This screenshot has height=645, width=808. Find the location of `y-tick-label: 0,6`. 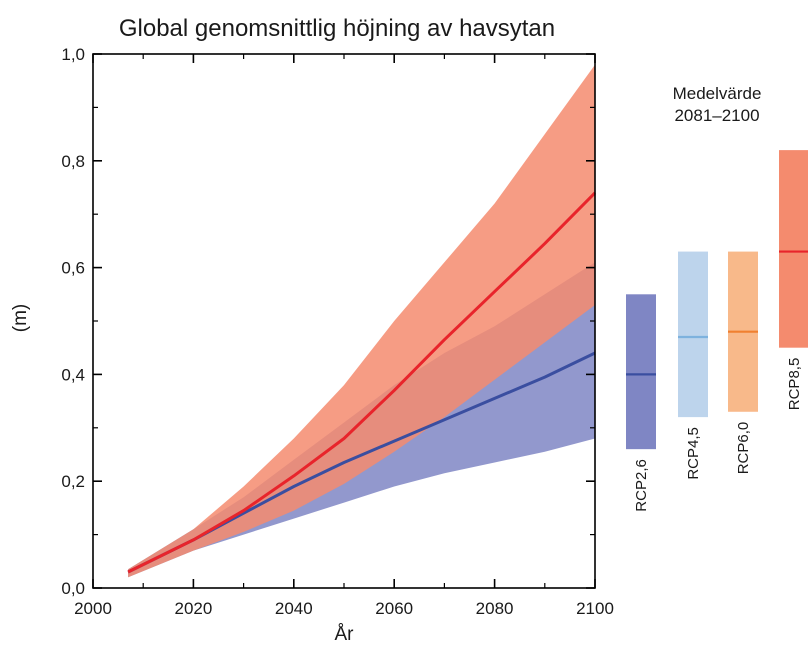

y-tick-label: 0,6 is located at coordinates (73, 268).